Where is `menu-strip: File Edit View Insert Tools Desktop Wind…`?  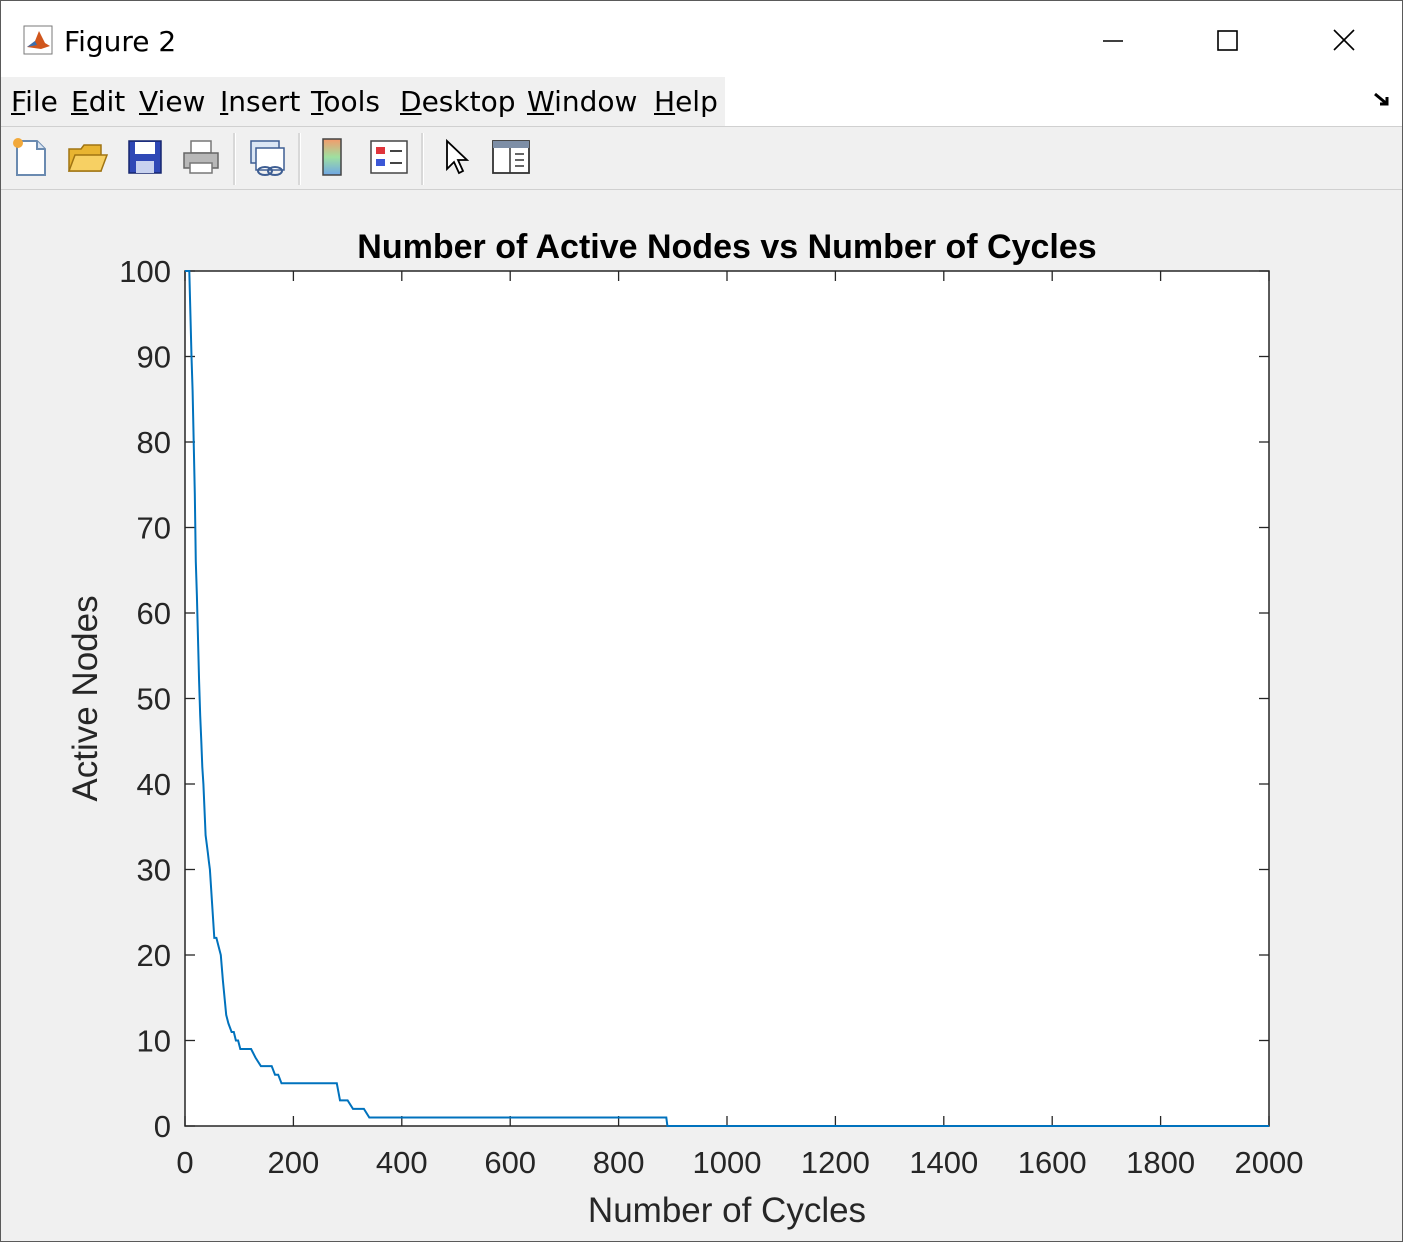 menu-strip: File Edit View Insert Tools Desktop Wind… is located at coordinates (363, 101).